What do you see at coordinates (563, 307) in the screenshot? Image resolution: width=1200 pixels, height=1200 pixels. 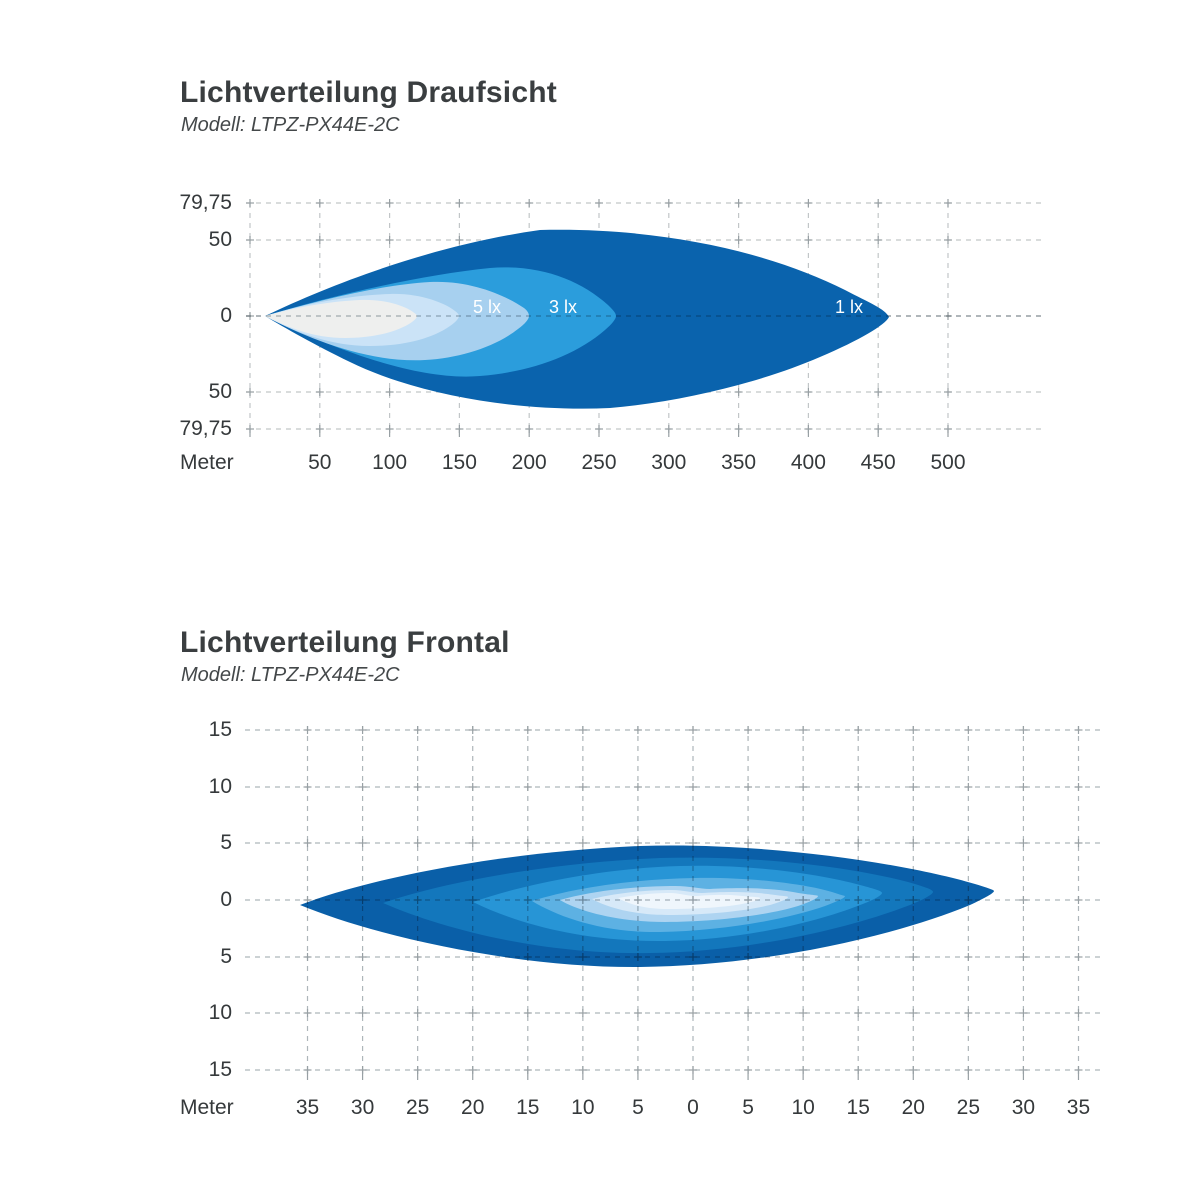 I see `label-3lx: 3 lx` at bounding box center [563, 307].